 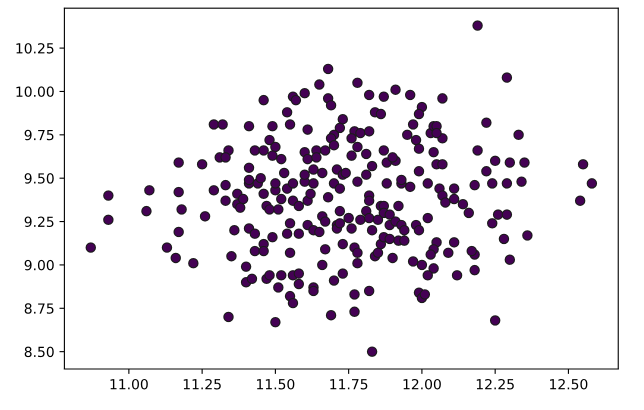 I want to click on x-tick-label: 12.00, so click(x=422, y=384).